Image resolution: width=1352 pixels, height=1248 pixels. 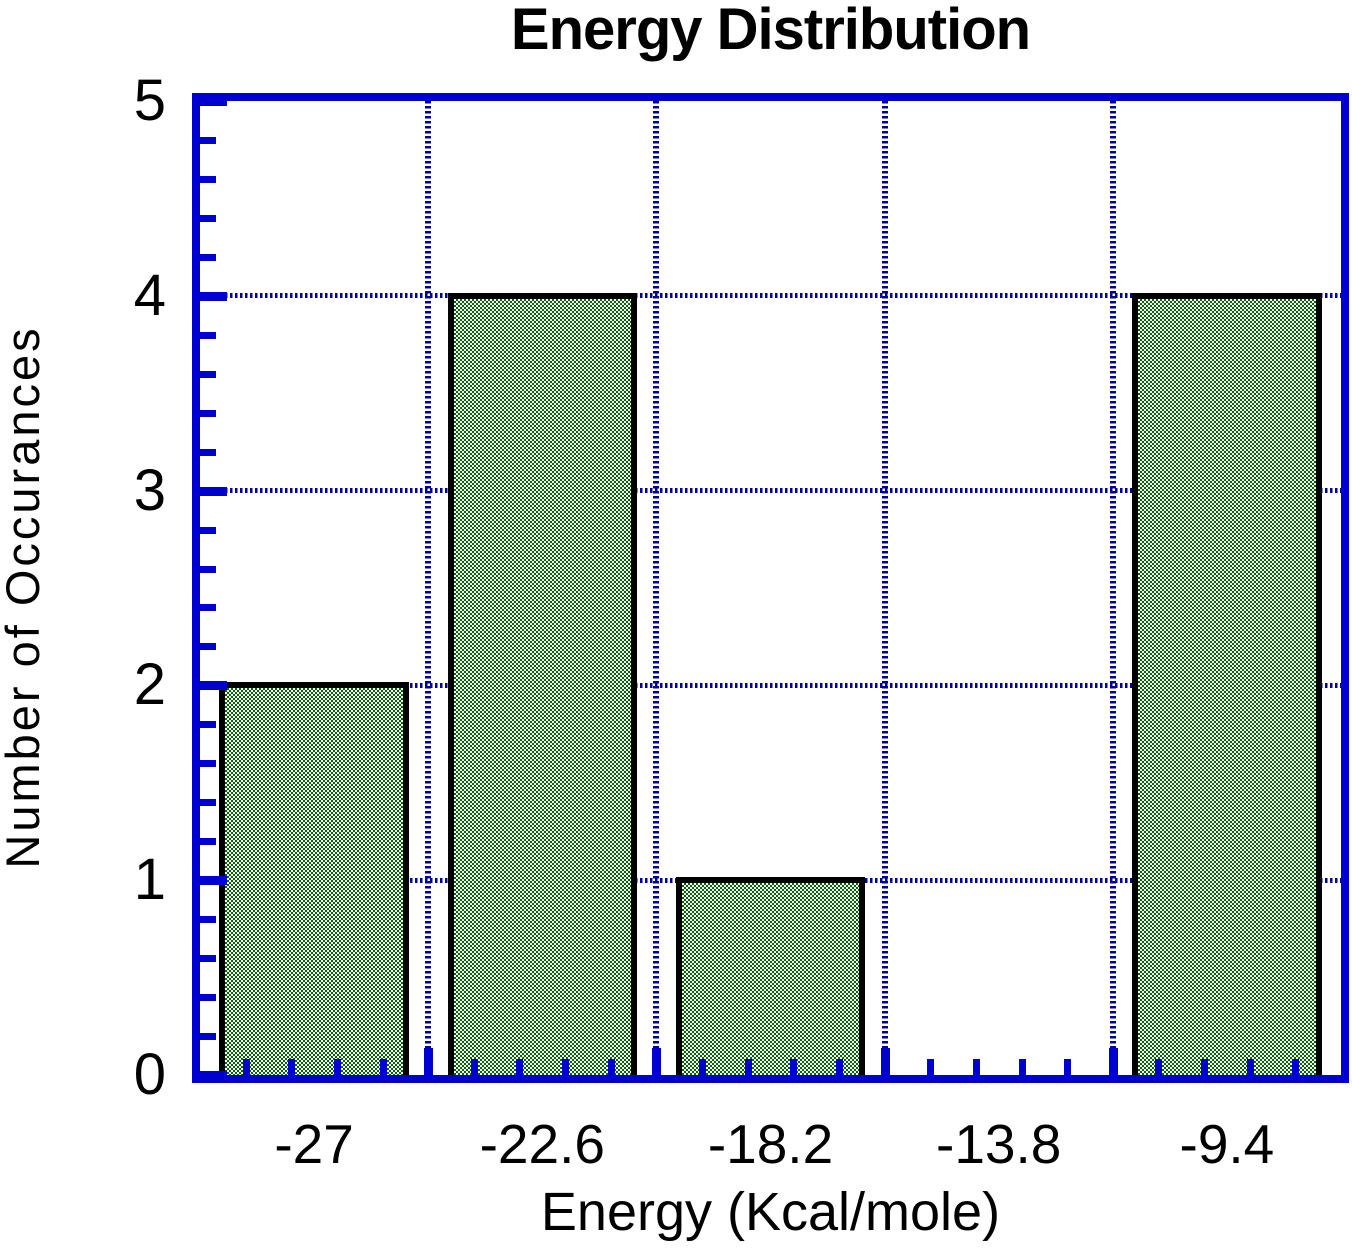 I want to click on y-tick-label: 5, so click(x=149, y=100).